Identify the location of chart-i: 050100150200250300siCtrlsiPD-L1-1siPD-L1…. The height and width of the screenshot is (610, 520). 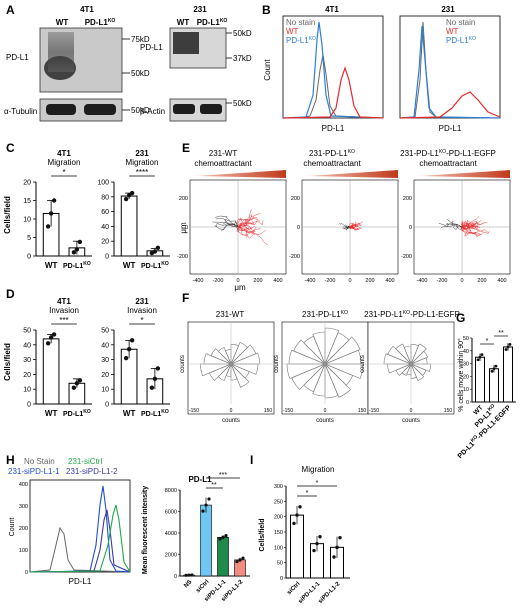
(312, 542).